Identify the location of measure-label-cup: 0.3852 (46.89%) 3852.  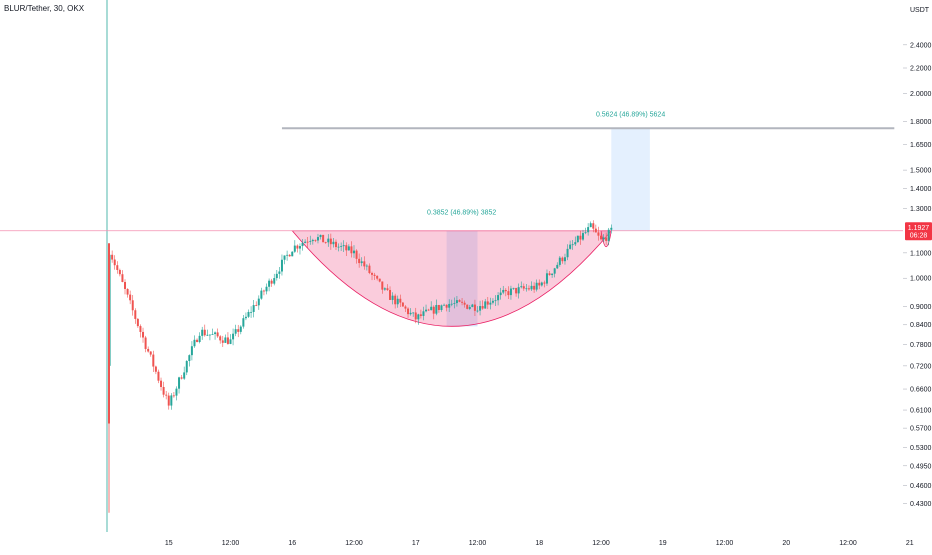
(461, 213).